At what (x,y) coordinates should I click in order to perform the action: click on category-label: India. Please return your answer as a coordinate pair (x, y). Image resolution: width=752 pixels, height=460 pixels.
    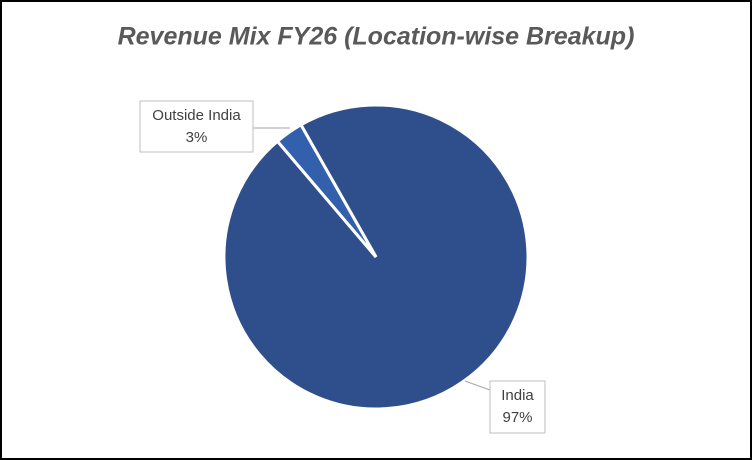
    Looking at the image, I should click on (517, 395).